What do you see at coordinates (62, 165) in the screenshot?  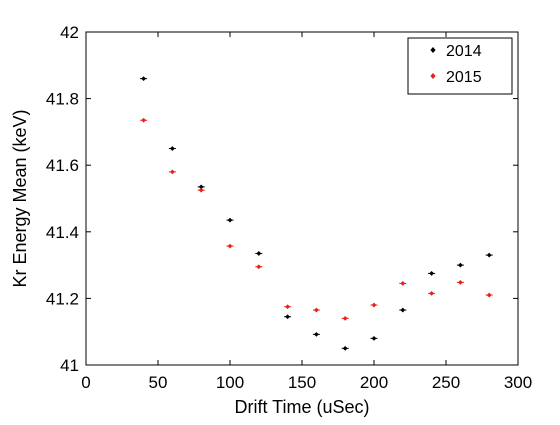 I see `y-tick-label: 41.6` at bounding box center [62, 165].